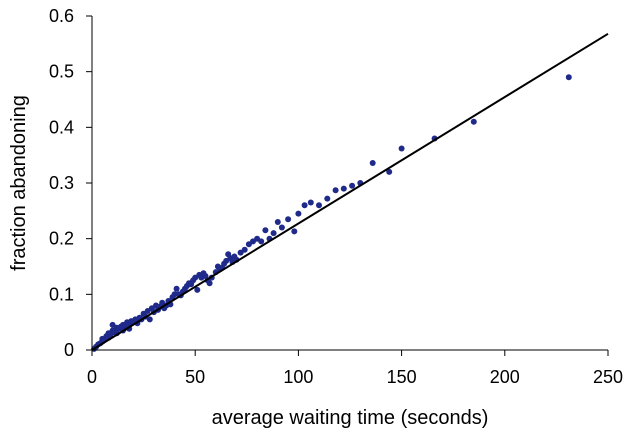 This screenshot has width=626, height=434. What do you see at coordinates (61, 294) in the screenshot?
I see `y-tick-label-1: 0.1` at bounding box center [61, 294].